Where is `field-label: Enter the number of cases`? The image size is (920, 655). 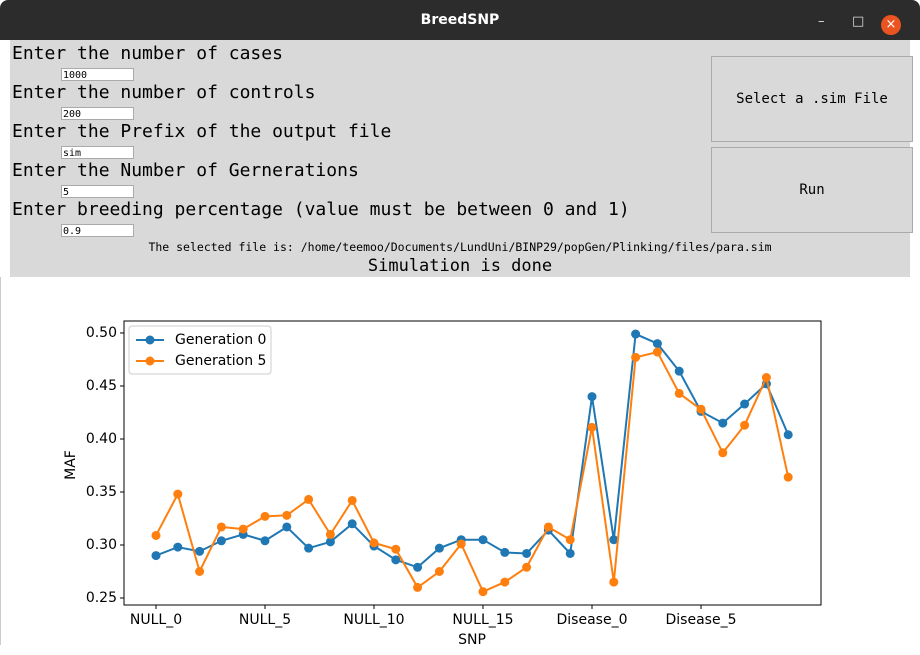 field-label: Enter the number of cases is located at coordinates (147, 53).